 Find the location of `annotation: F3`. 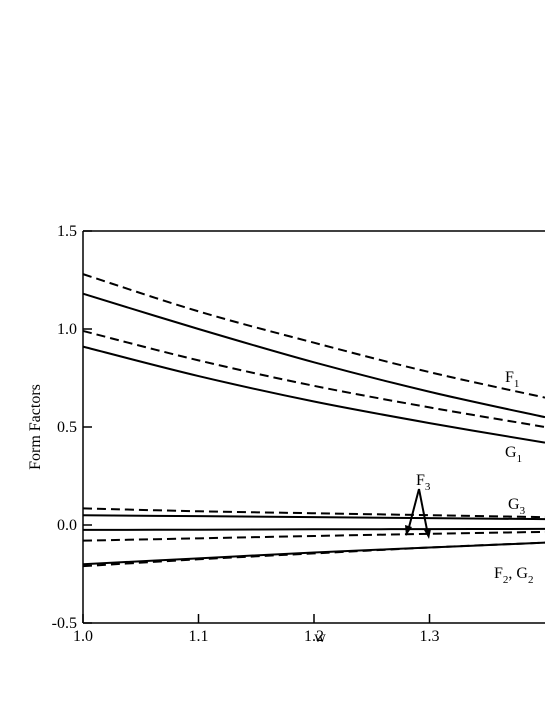

annotation: F3 is located at coordinates (423, 482).